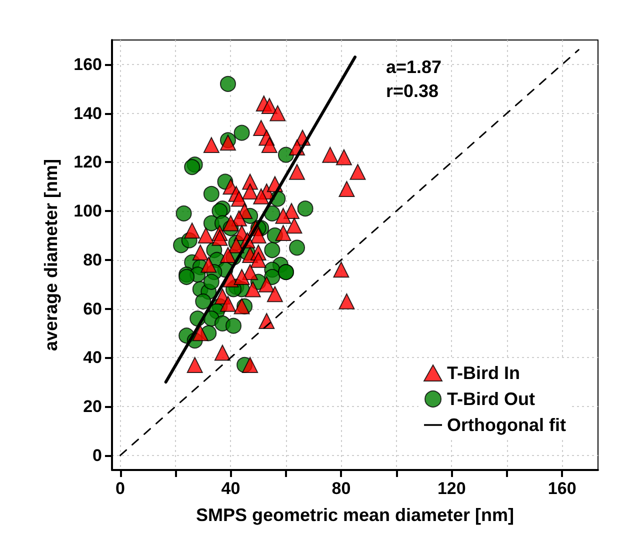 The image size is (641, 539). Describe the element at coordinates (88, 113) in the screenshot. I see `y-tick-label: 140` at that location.